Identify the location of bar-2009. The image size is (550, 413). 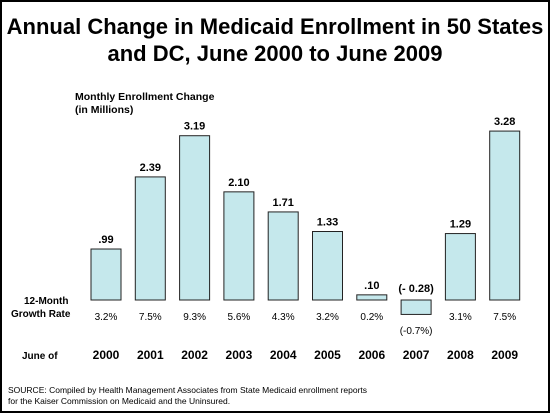
(505, 215).